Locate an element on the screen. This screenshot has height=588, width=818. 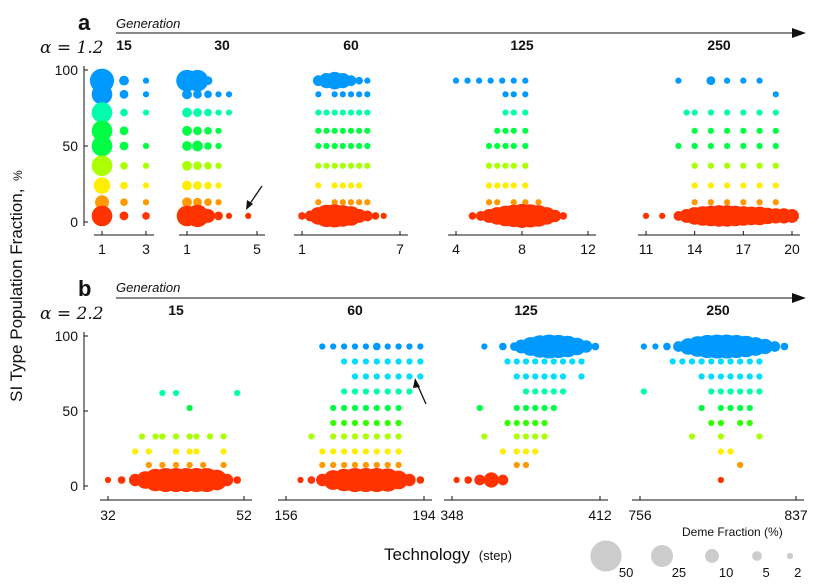
x-tick-label-b-60-1: 194 is located at coordinates (424, 515).